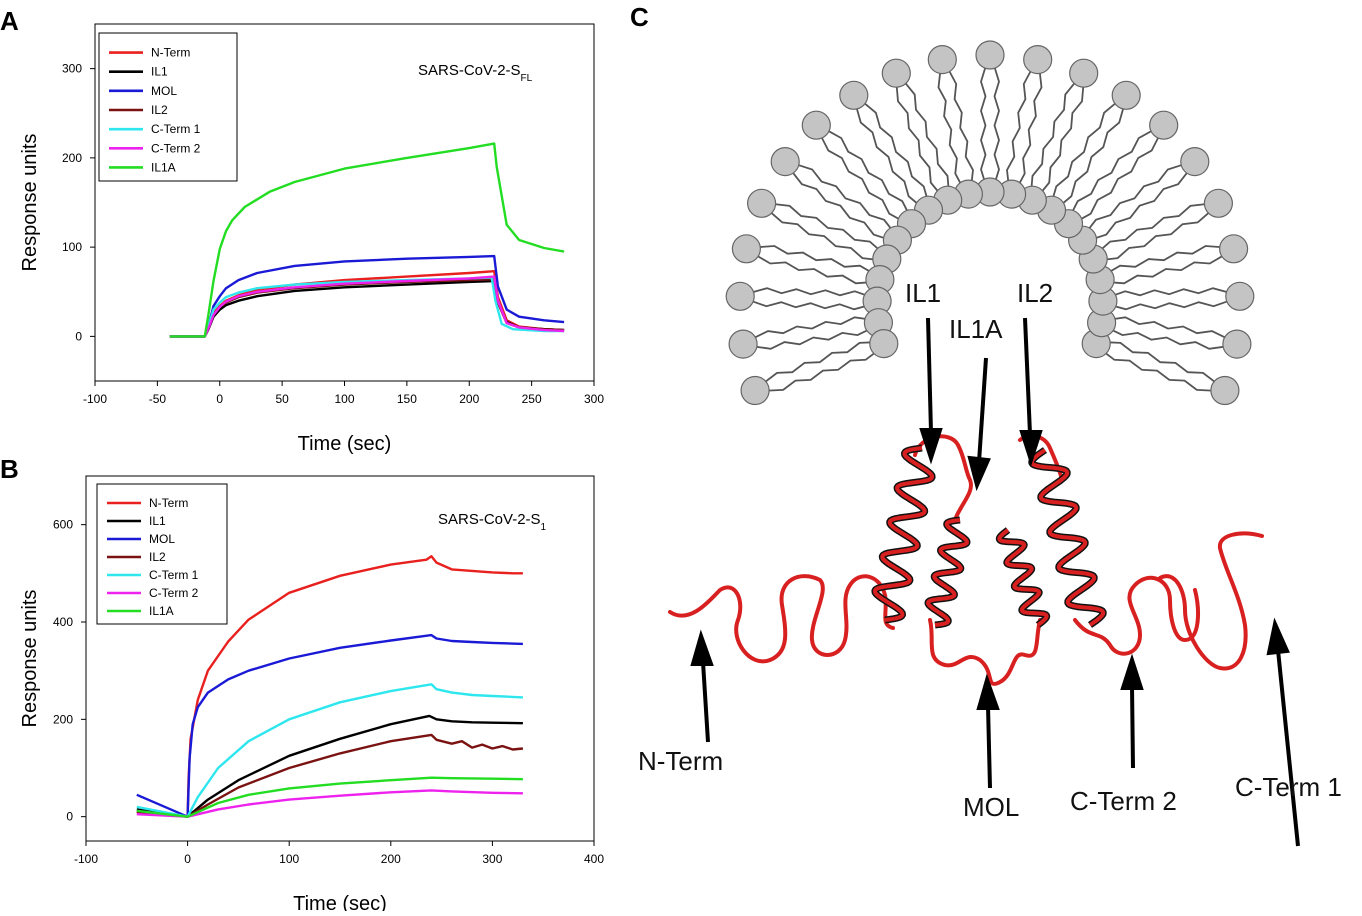  Describe the element at coordinates (988, 691) in the screenshot. I see `mol-arrowhead` at that location.